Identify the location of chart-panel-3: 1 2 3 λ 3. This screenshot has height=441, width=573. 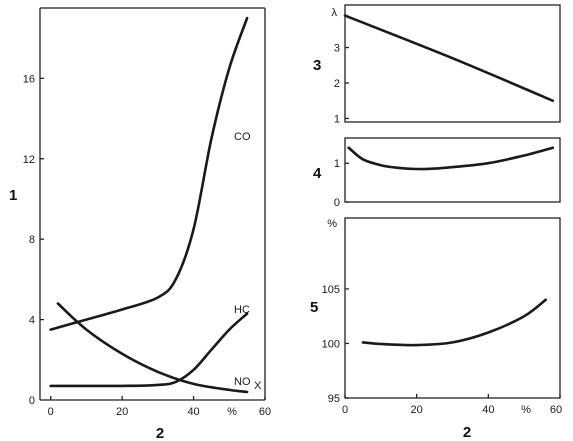
(437, 64).